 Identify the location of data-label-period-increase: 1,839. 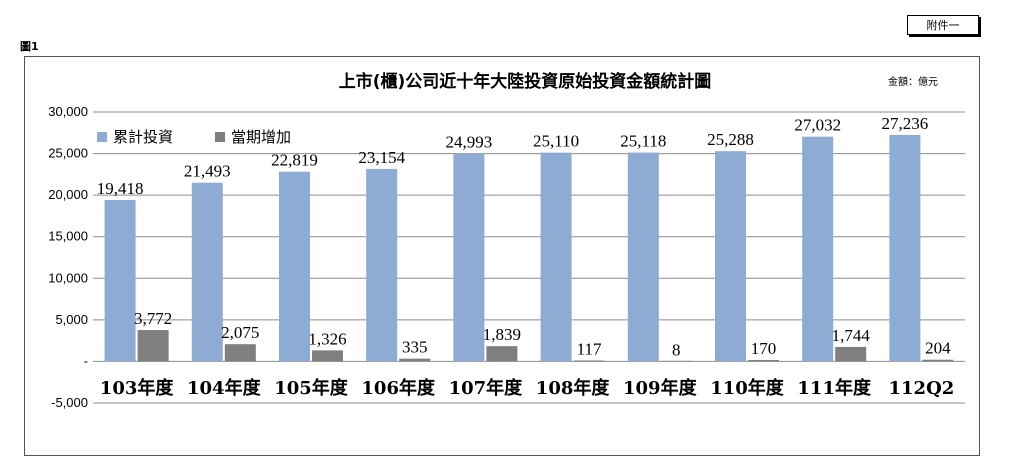
(502, 334).